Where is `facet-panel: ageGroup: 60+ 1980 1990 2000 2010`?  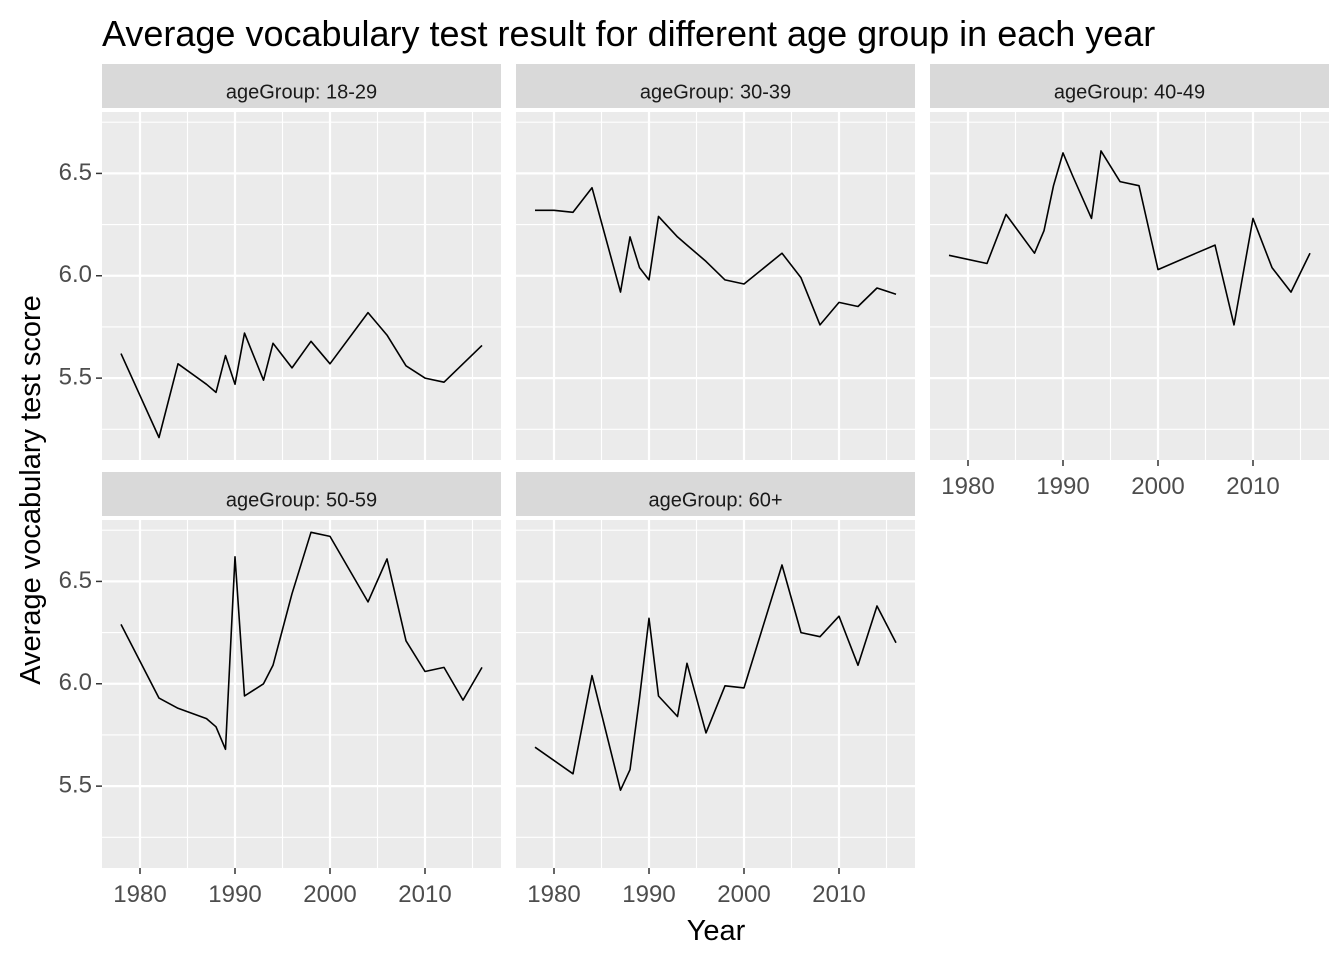
facet-panel: ageGroup: 60+ 1980 1990 2000 2010 is located at coordinates (715, 690).